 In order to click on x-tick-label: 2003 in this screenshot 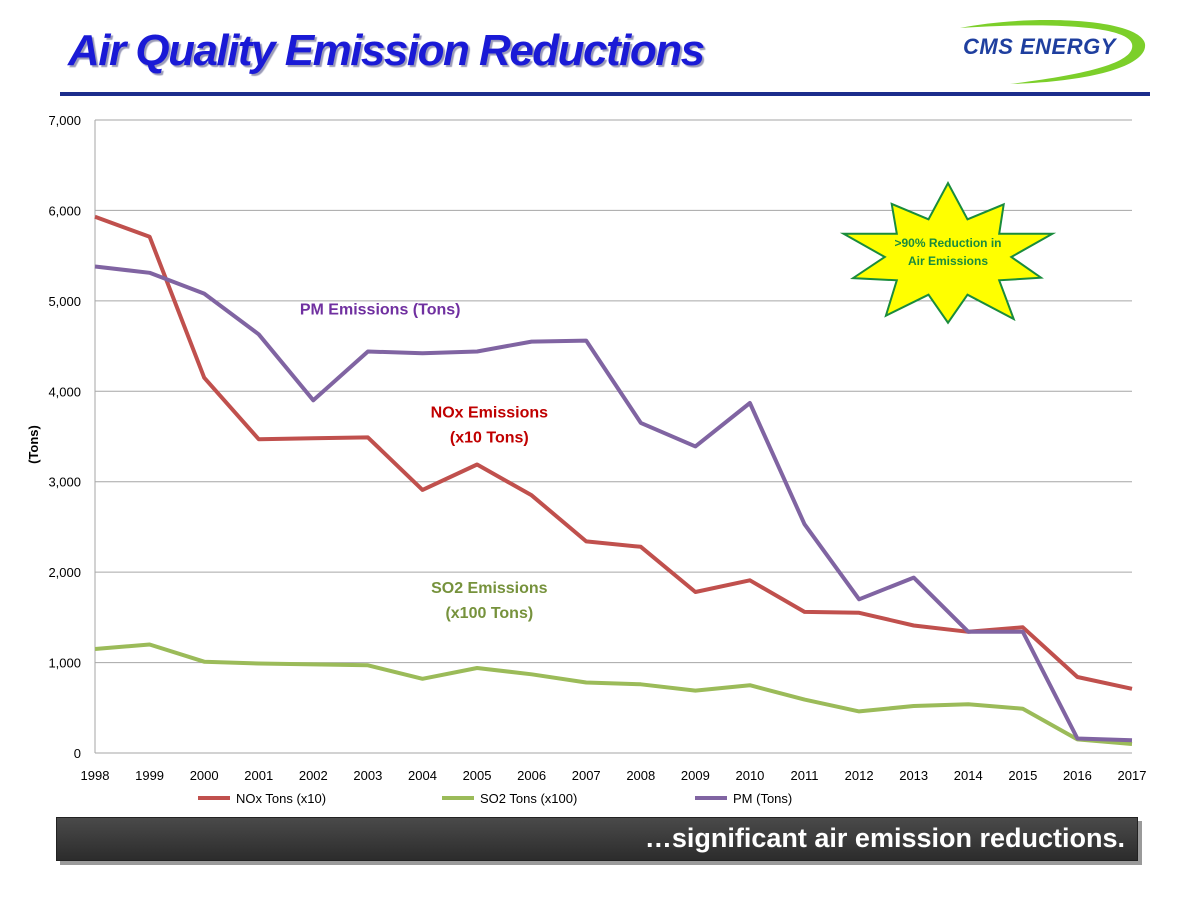, I will do `click(367, 775)`.